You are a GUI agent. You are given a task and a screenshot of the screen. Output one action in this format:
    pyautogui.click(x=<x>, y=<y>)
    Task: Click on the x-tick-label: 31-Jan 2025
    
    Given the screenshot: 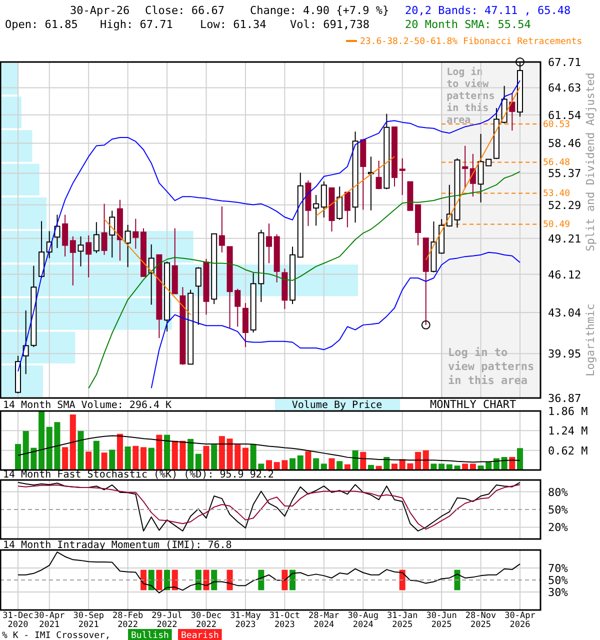 What is the action you would take?
    pyautogui.click(x=402, y=620)
    